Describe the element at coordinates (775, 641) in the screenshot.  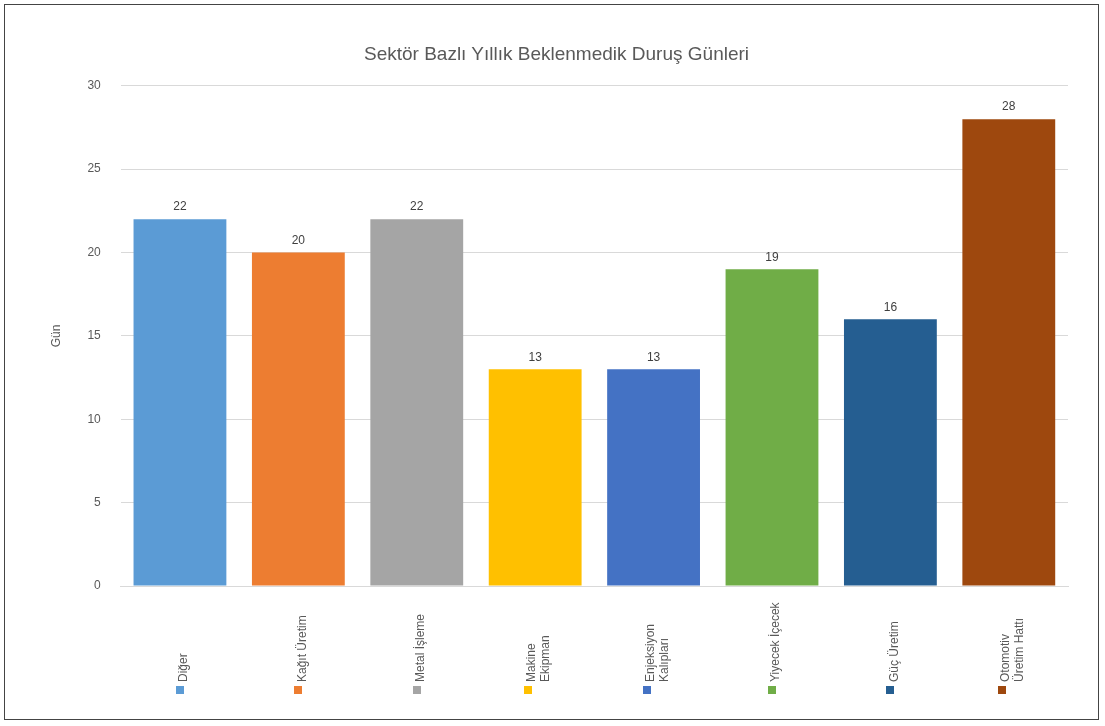
I see `x-tick-label: Yiyecek İçecek` at that location.